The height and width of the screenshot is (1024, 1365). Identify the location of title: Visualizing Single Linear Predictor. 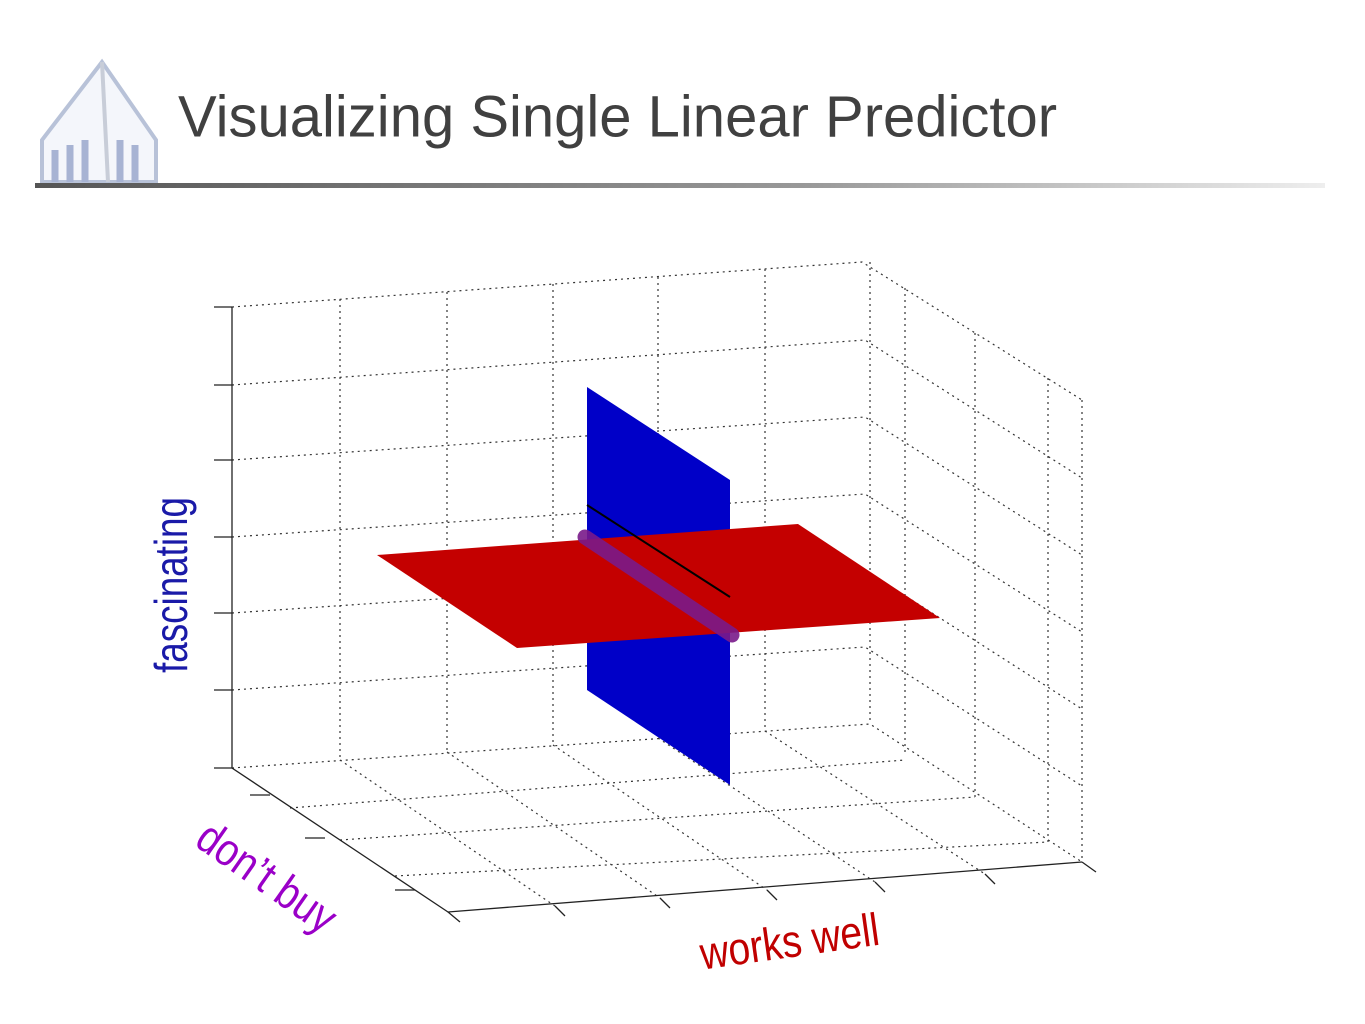
(617, 116).